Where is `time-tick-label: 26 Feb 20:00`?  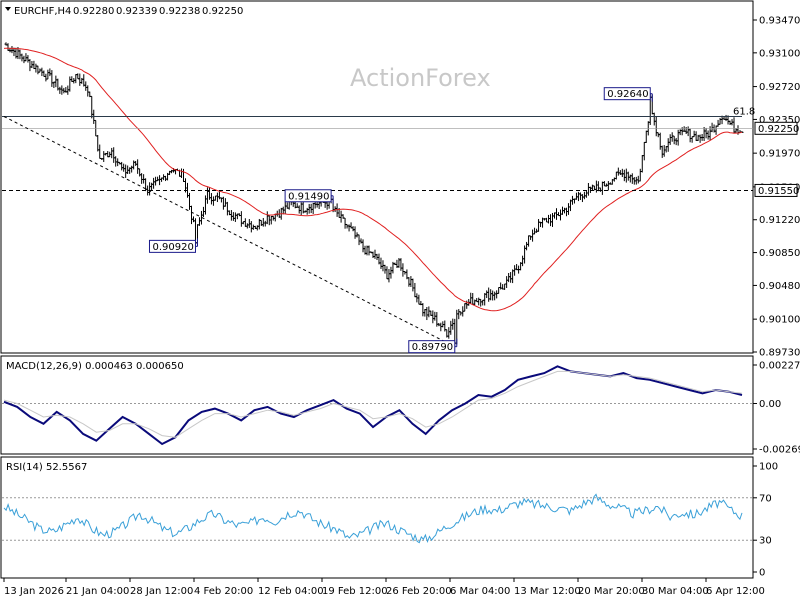
time-tick-label: 26 Feb 20:00 is located at coordinates (419, 591).